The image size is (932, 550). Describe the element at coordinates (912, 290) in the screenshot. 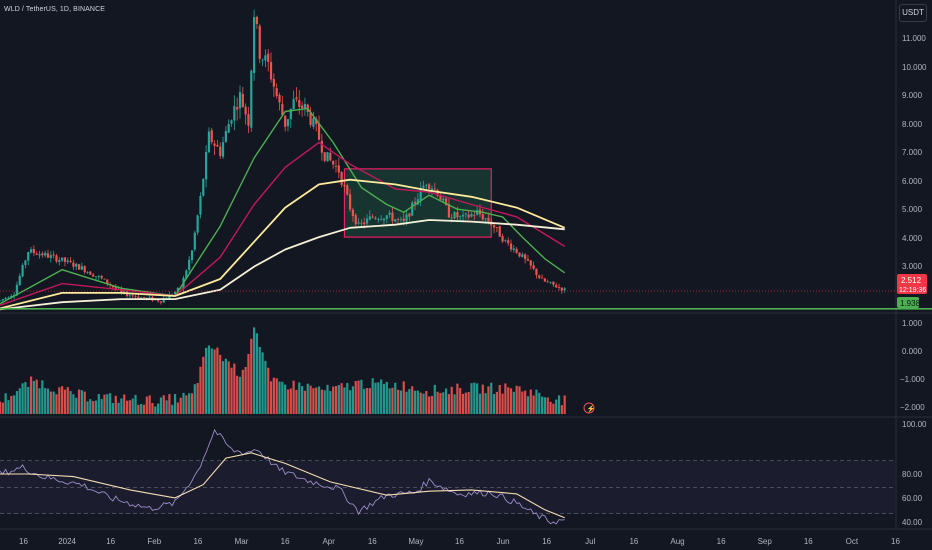

I see `bar-countdown: 12:19:36` at that location.